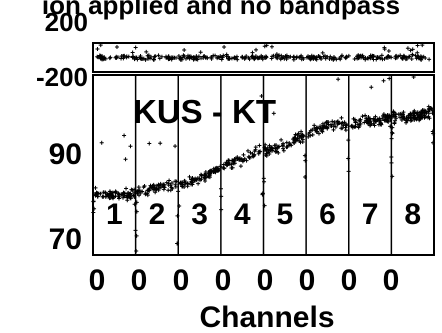 The image size is (442, 333). What do you see at coordinates (327, 214) in the screenshot?
I see `band-label: 6` at bounding box center [327, 214].